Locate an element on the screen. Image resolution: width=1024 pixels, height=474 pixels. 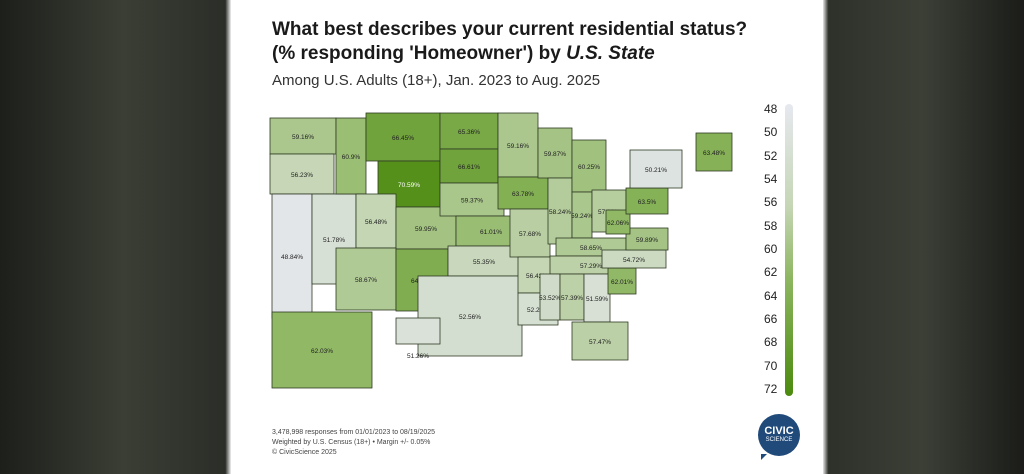
legend-tick-label: 62 is located at coordinates (771, 272).